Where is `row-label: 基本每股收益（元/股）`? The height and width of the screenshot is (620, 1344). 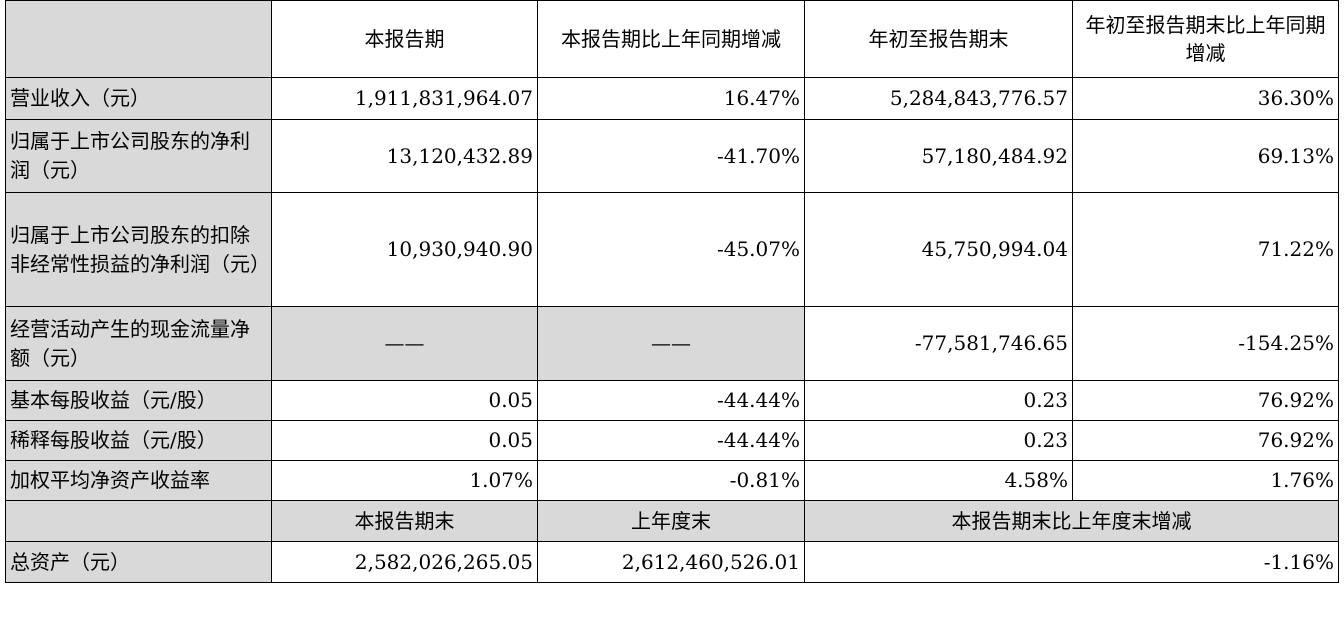 row-label: 基本每股收益（元/股） is located at coordinates (138, 400).